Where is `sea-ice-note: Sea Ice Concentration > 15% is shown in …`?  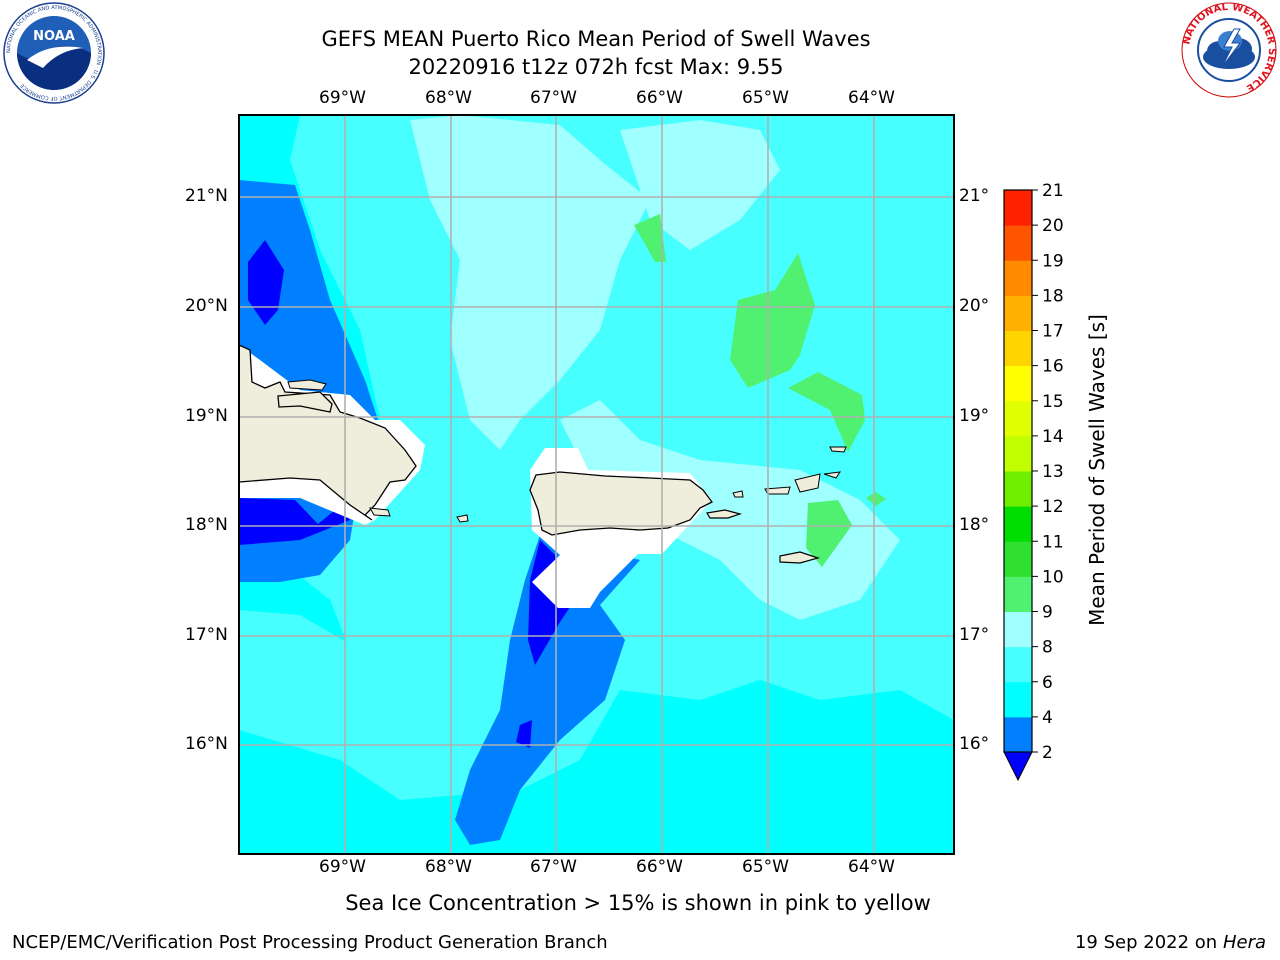
sea-ice-note: Sea Ice Concentration > 15% is shown in … is located at coordinates (638, 903).